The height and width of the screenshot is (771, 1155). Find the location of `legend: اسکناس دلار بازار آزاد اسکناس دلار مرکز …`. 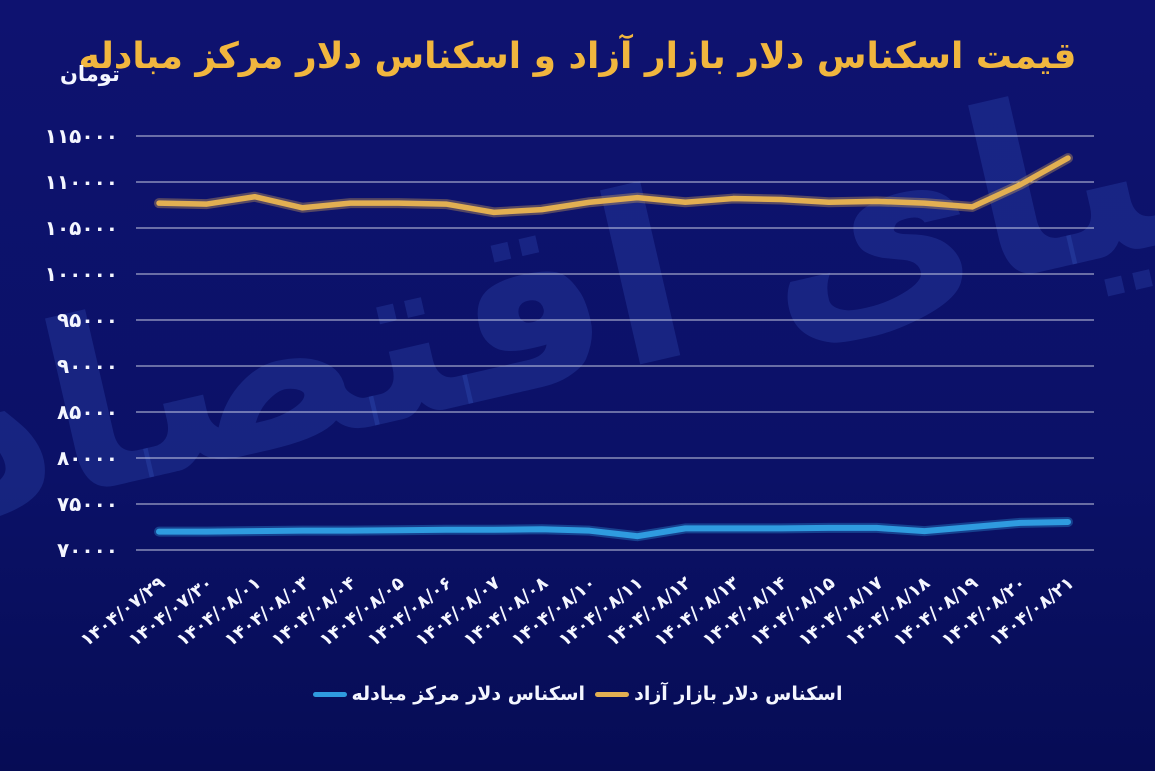

legend: اسکناس دلار بازار آزاد اسکناس دلار مرکز … is located at coordinates (577, 694).